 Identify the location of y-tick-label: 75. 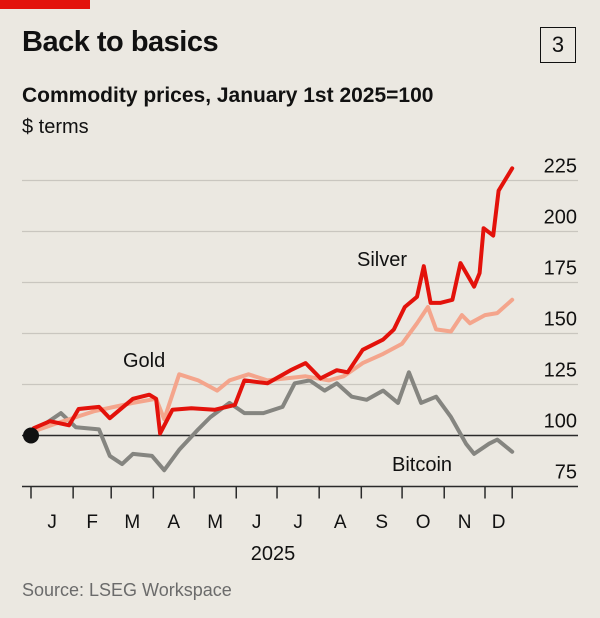
(566, 473).